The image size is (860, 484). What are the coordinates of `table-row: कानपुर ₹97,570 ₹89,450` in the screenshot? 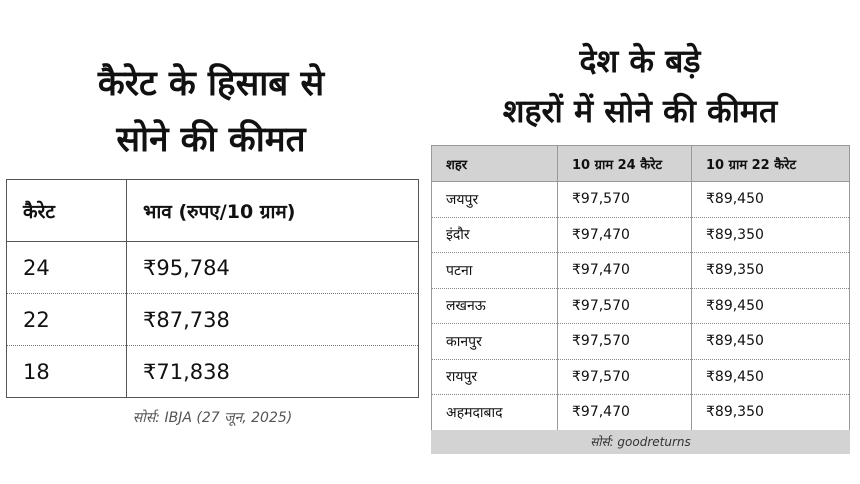 It's located at (640, 341).